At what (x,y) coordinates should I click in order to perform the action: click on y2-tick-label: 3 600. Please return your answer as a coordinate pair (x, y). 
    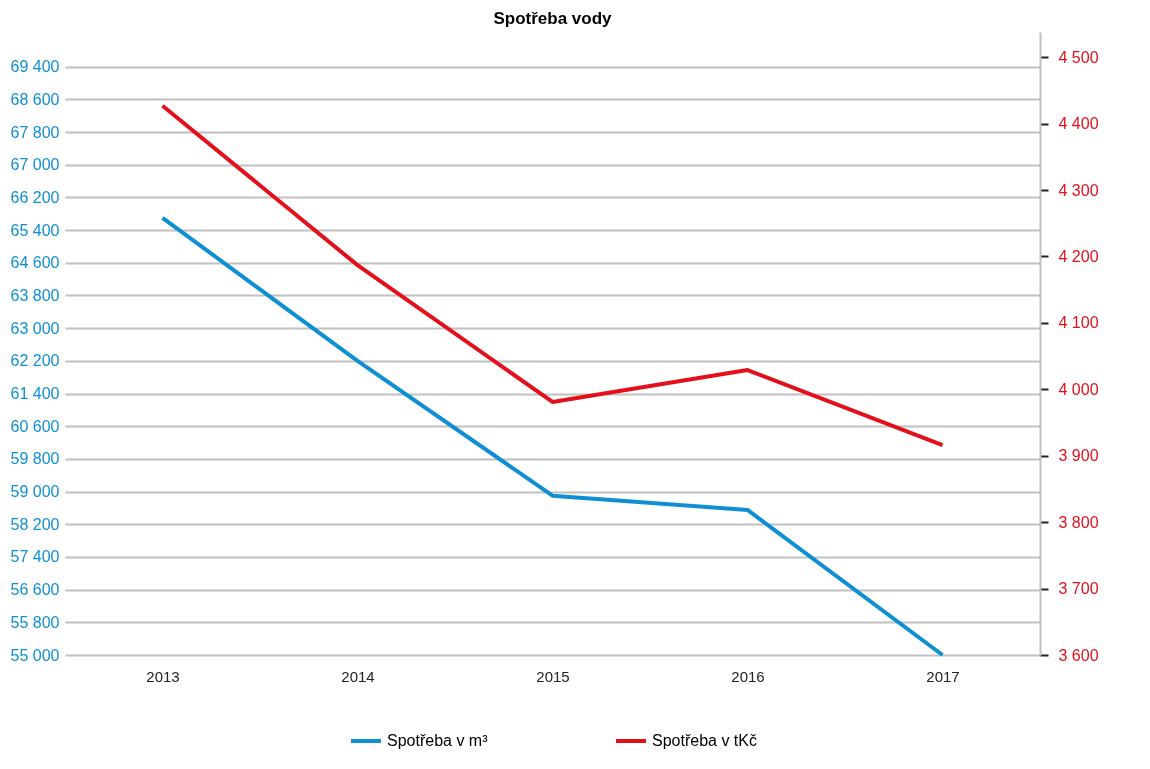
    Looking at the image, I should click on (1078, 655).